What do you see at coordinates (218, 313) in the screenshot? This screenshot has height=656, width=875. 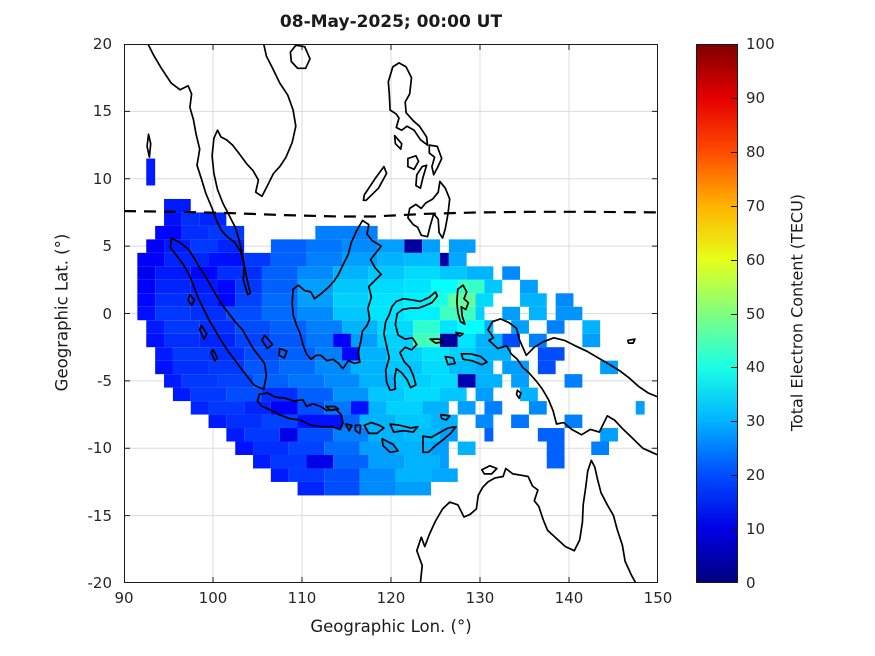 I see `coastline-sumatra` at bounding box center [218, 313].